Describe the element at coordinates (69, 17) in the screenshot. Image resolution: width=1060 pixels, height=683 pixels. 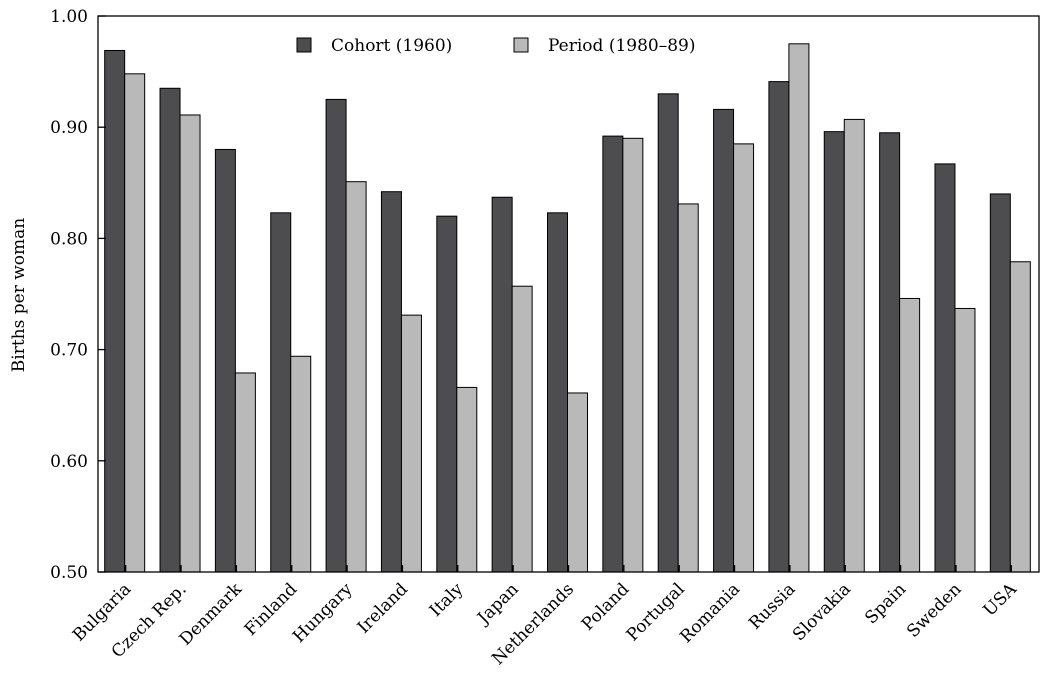
I see `y-tick-label: 1.00` at that location.